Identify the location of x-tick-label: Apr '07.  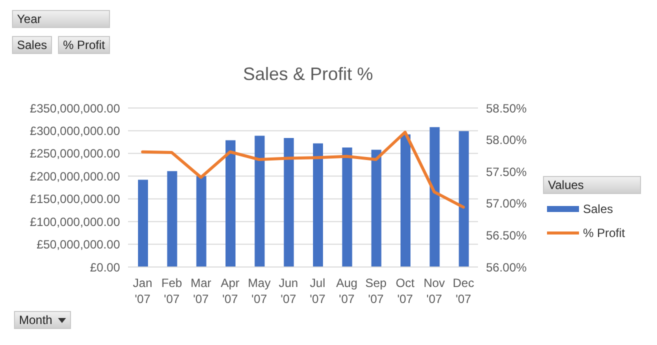
(230, 291).